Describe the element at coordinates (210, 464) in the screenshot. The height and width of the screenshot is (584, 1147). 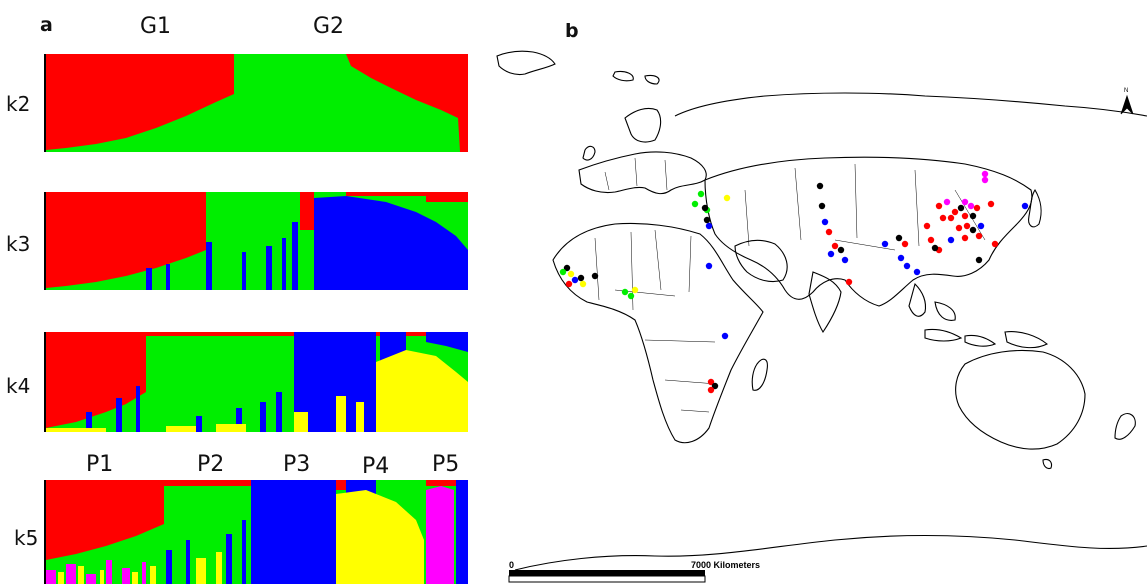
I see `group-label-p2: P2` at that location.